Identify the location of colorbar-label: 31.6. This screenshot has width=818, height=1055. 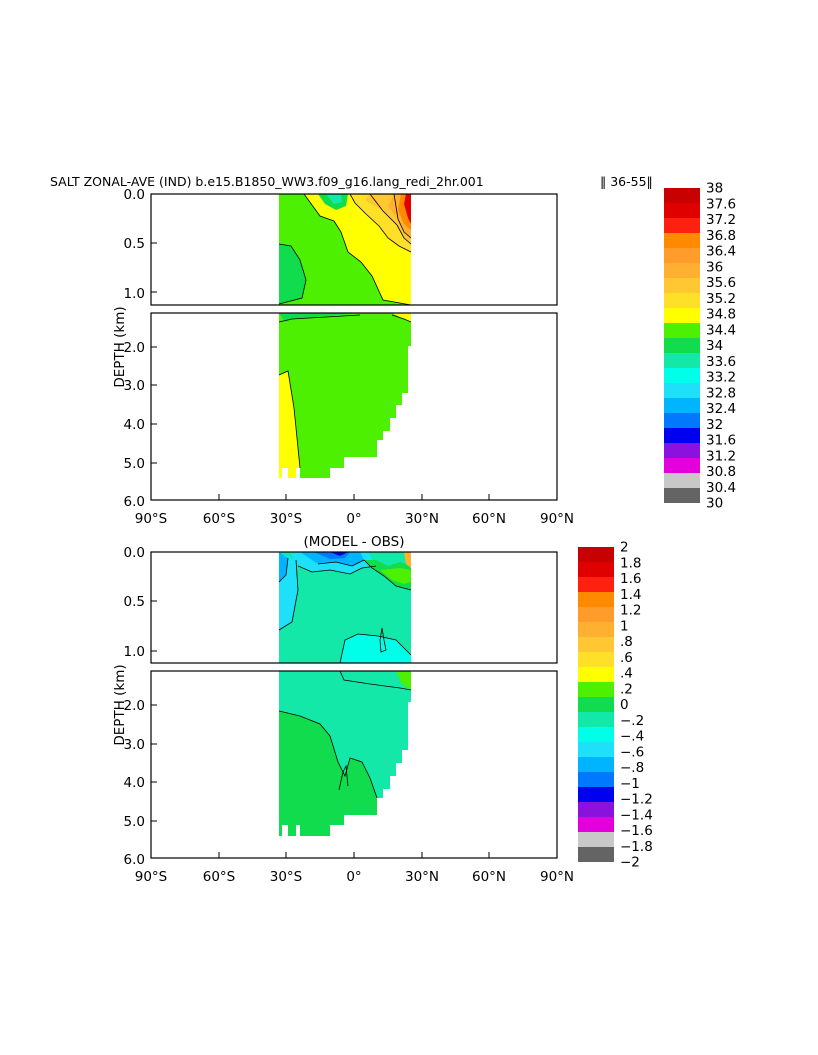
(721, 441).